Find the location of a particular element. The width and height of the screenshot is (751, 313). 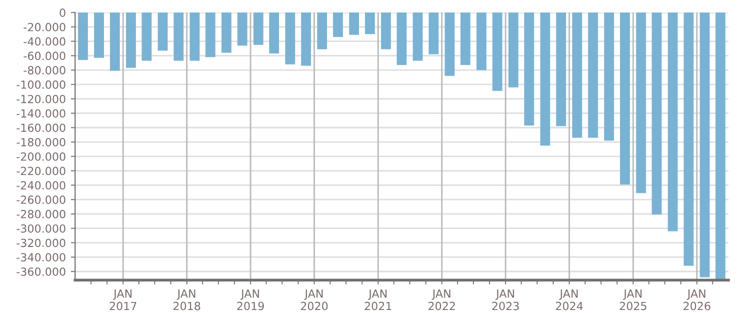

x-tick-label: JAN 2026 is located at coordinates (697, 300).